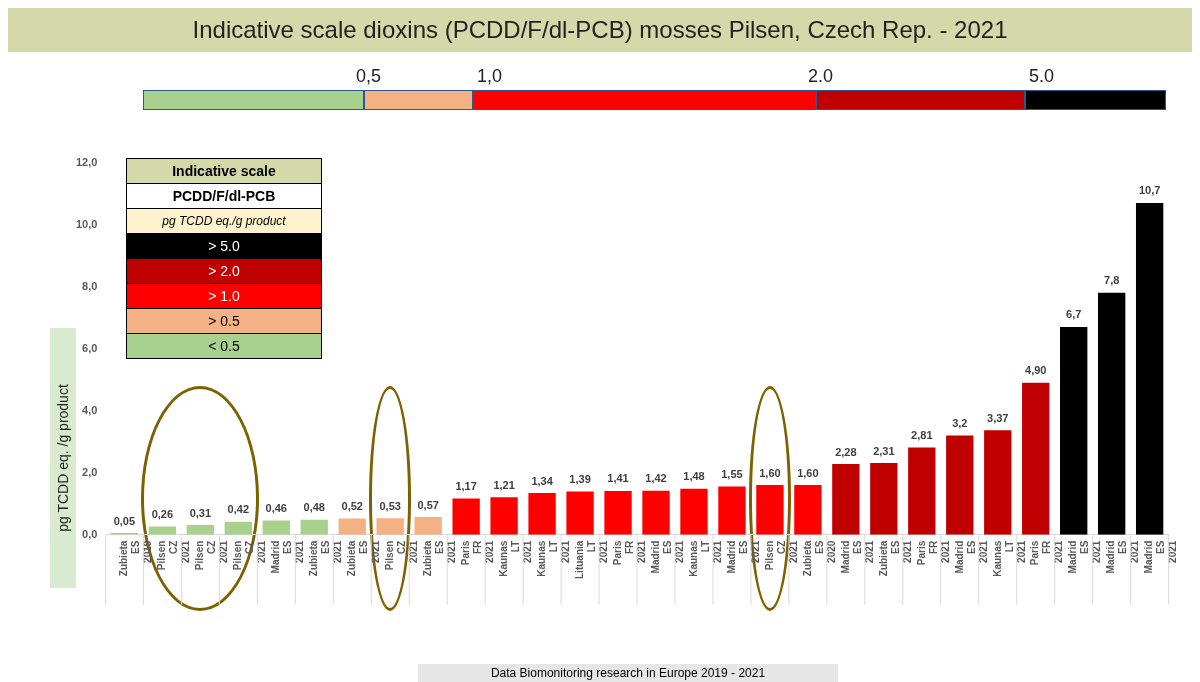  Describe the element at coordinates (428, 504) in the screenshot. I see `data-label: 0,57` at that location.